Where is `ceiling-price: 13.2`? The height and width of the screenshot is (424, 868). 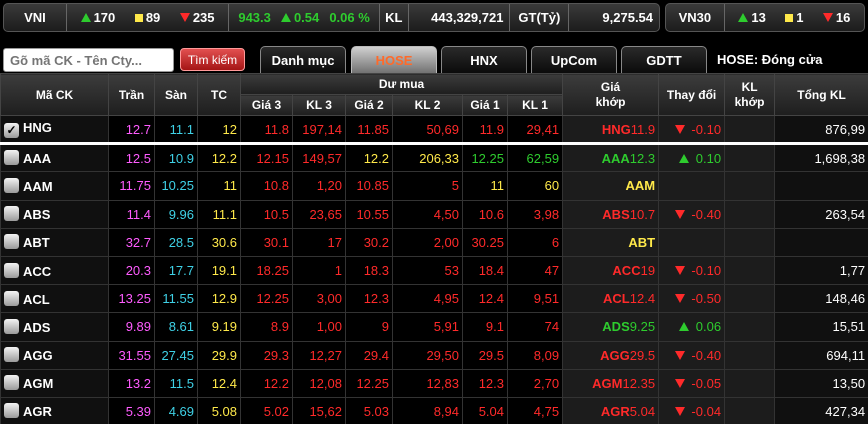
ceiling-price: 13.2 is located at coordinates (131, 383).